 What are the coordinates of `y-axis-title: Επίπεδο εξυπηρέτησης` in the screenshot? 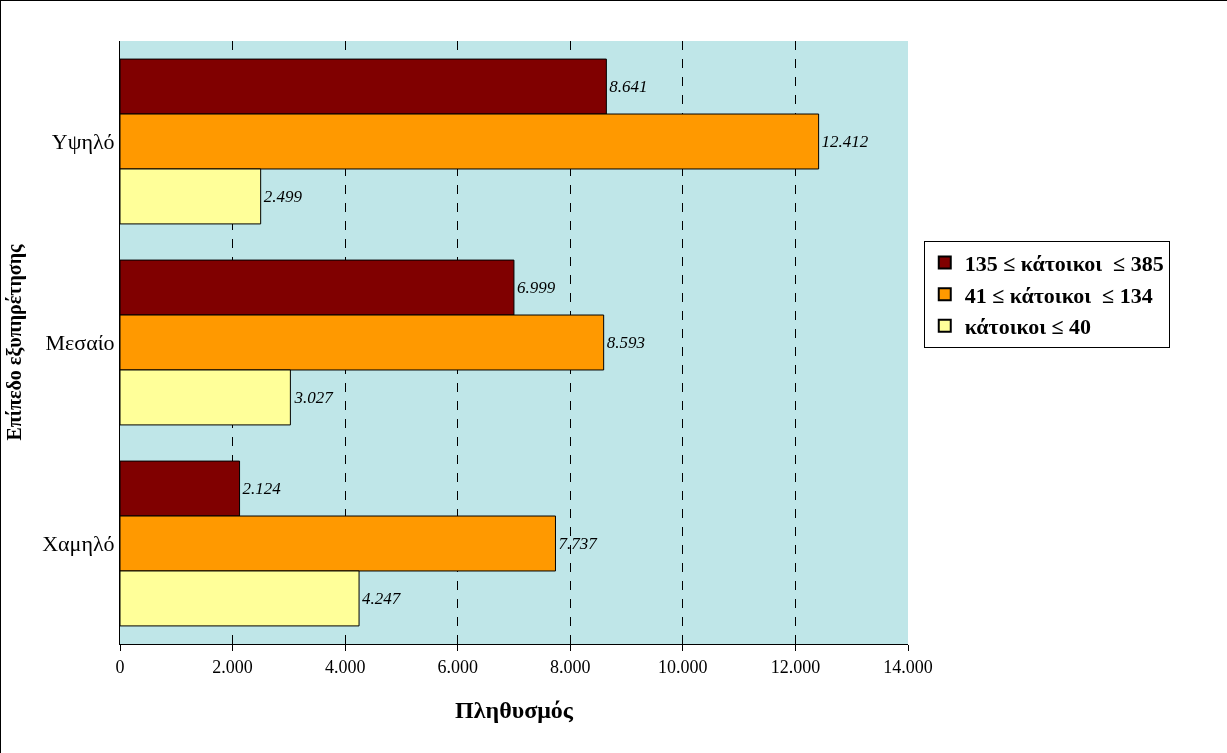 It's located at (14, 342).